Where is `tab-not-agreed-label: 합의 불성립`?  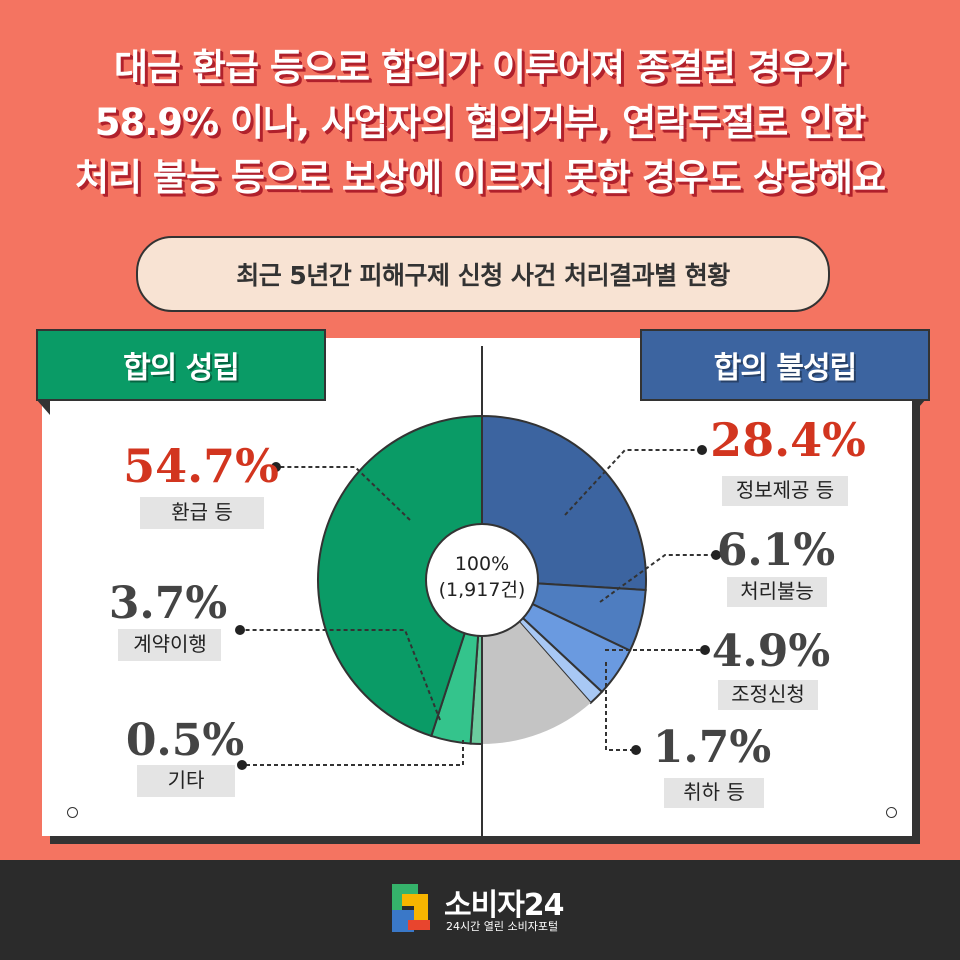
tab-not-agreed-label: 합의 불성립 is located at coordinates (785, 368).